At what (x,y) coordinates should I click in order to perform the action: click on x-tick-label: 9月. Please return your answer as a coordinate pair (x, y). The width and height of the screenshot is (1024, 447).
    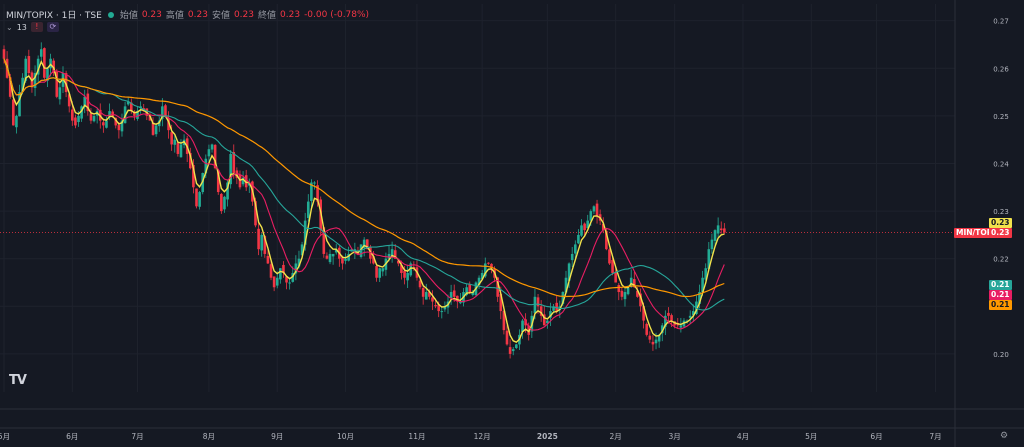
    Looking at the image, I should click on (277, 436).